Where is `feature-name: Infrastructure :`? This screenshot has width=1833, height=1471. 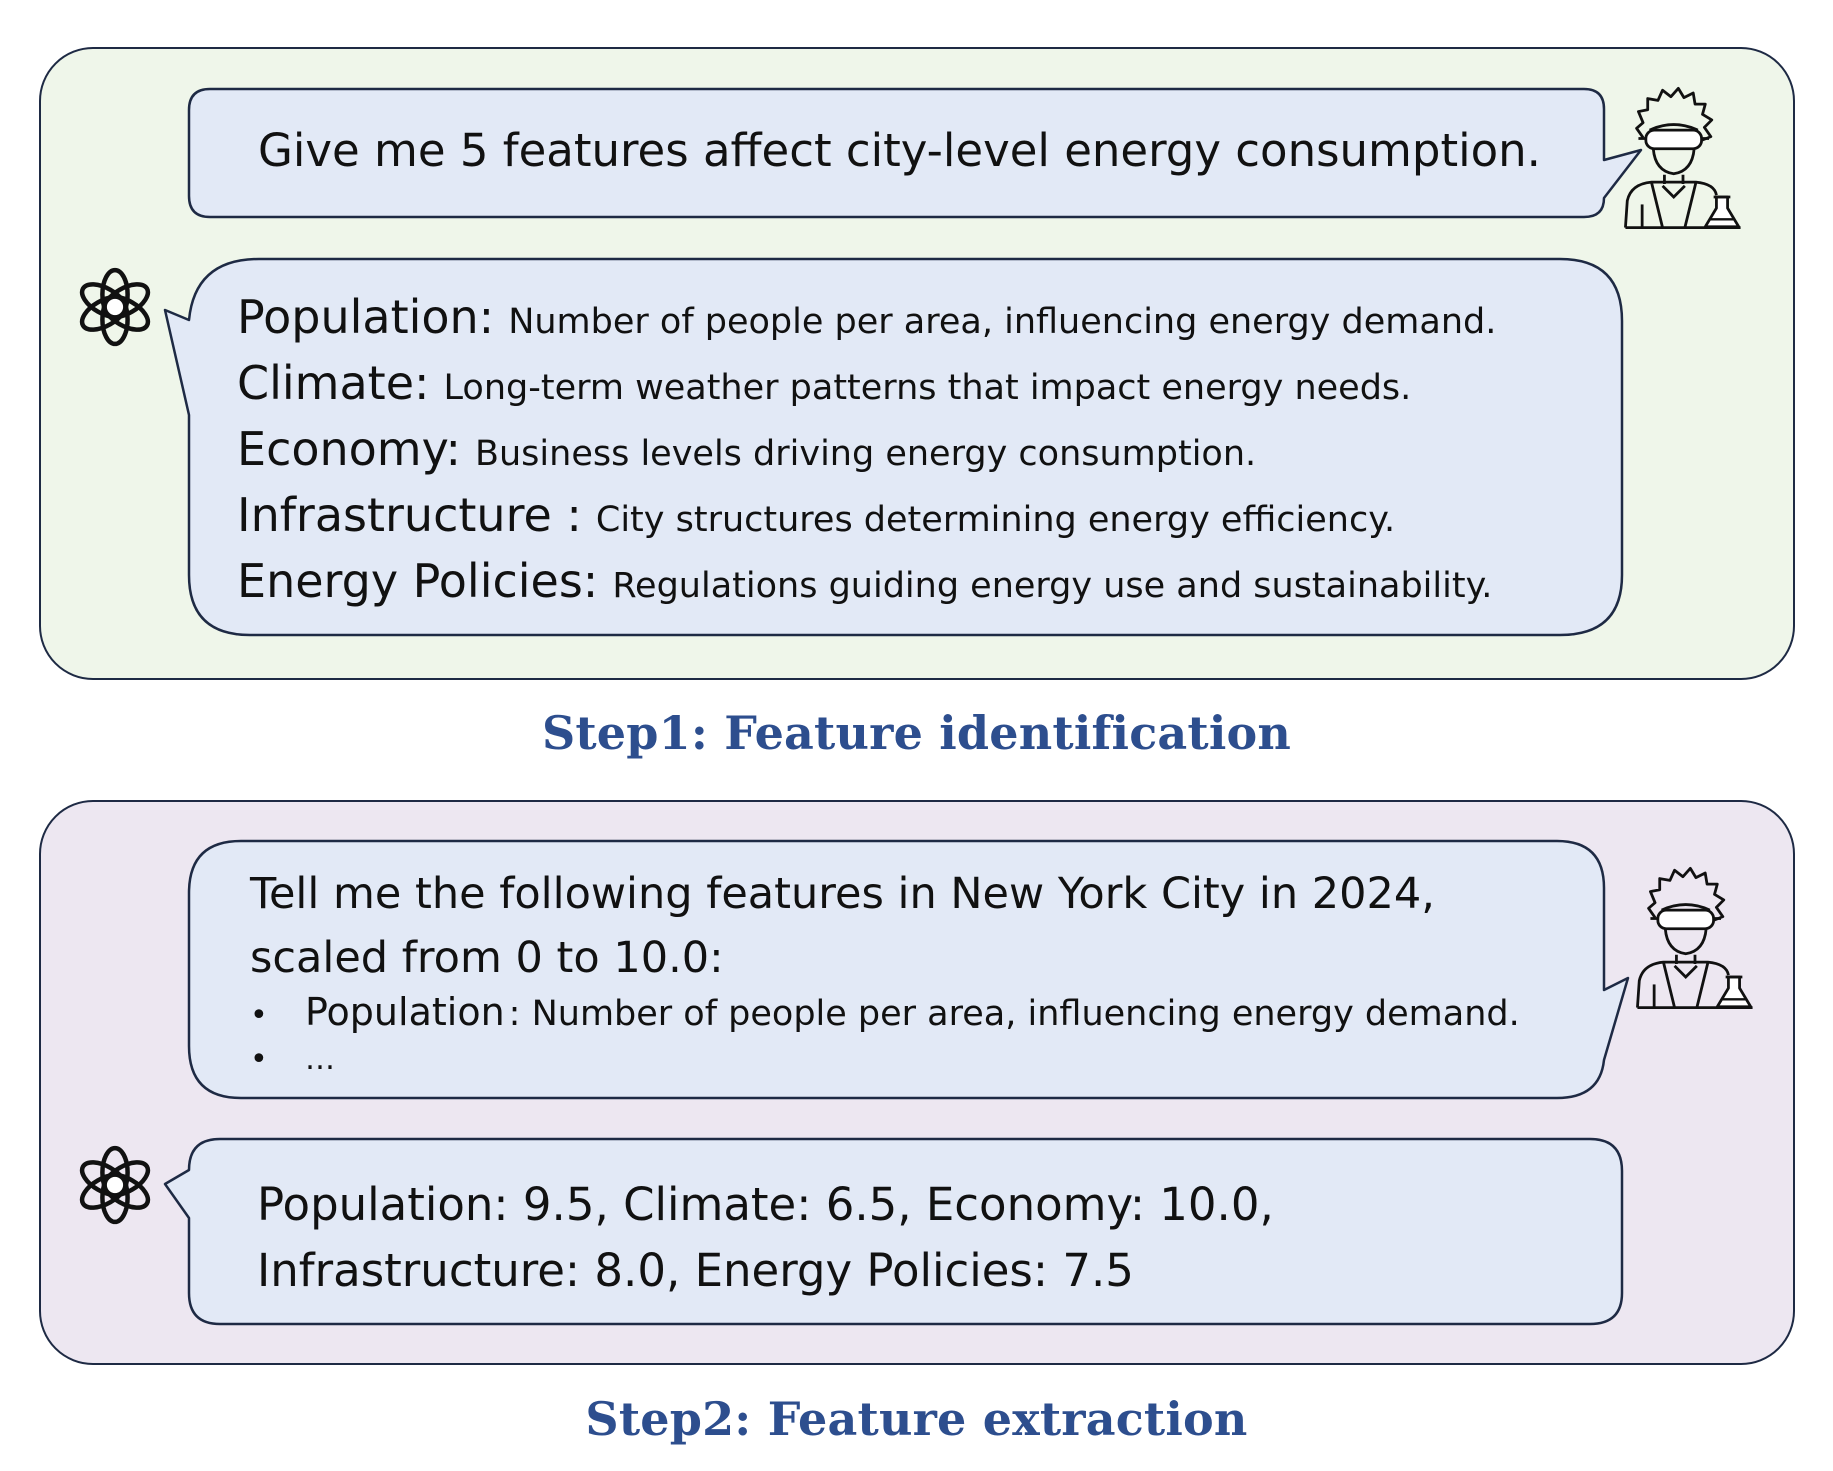 feature-name: Infrastructure : is located at coordinates (409, 515).